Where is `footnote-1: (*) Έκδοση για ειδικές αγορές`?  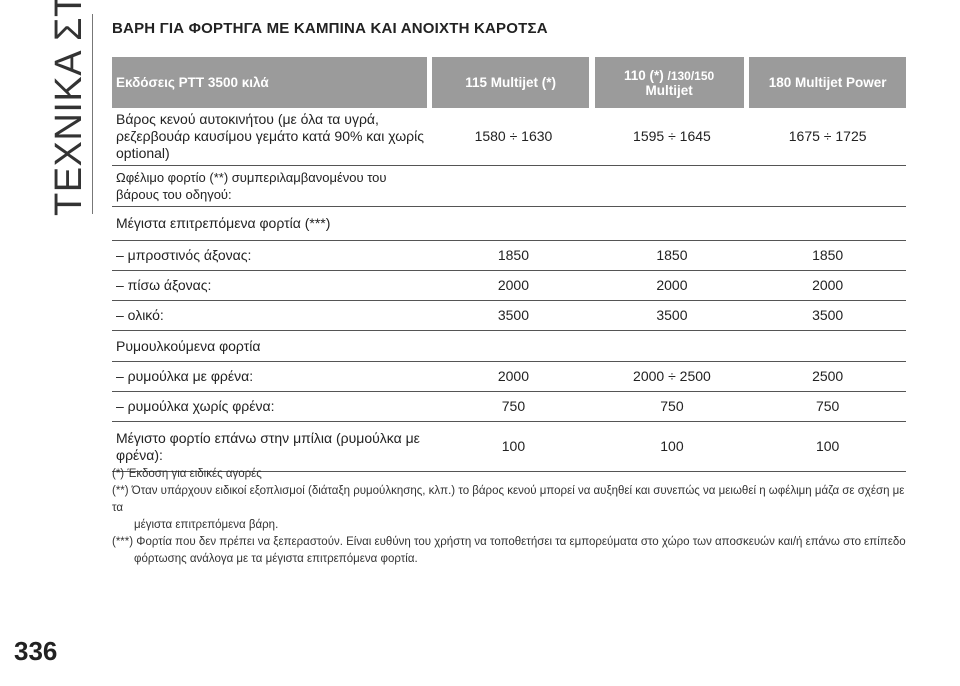 footnote-1: (*) Έκδοση για ειδικές αγορές is located at coordinates (187, 474).